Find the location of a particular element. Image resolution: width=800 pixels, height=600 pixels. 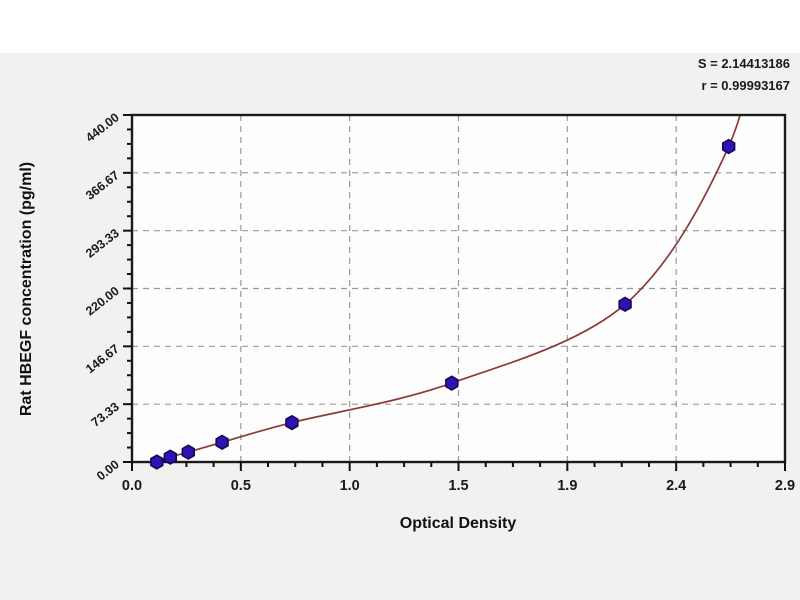

x-tick-label: 0.5 is located at coordinates (241, 486).